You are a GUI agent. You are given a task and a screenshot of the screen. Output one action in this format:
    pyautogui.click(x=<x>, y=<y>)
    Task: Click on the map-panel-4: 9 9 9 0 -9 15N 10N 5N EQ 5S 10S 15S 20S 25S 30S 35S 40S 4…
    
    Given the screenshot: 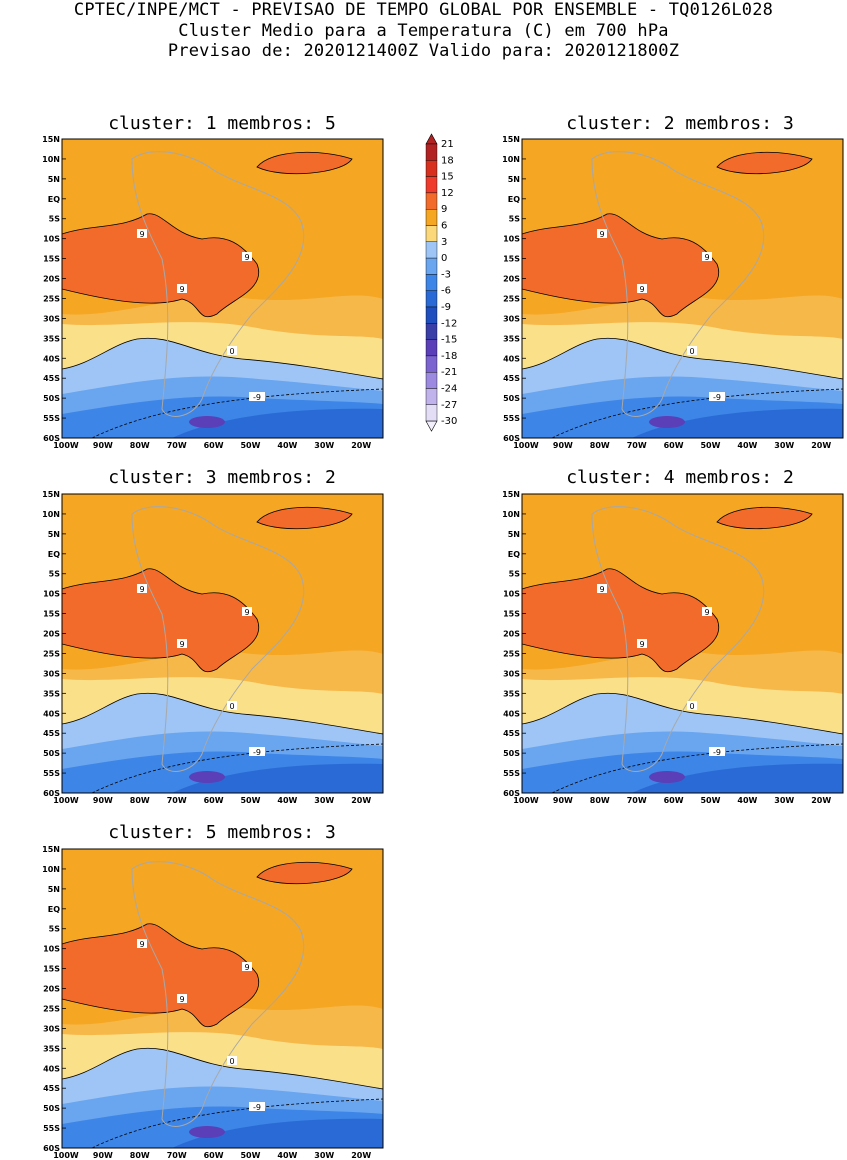 What is the action you would take?
    pyautogui.click(x=673, y=647)
    